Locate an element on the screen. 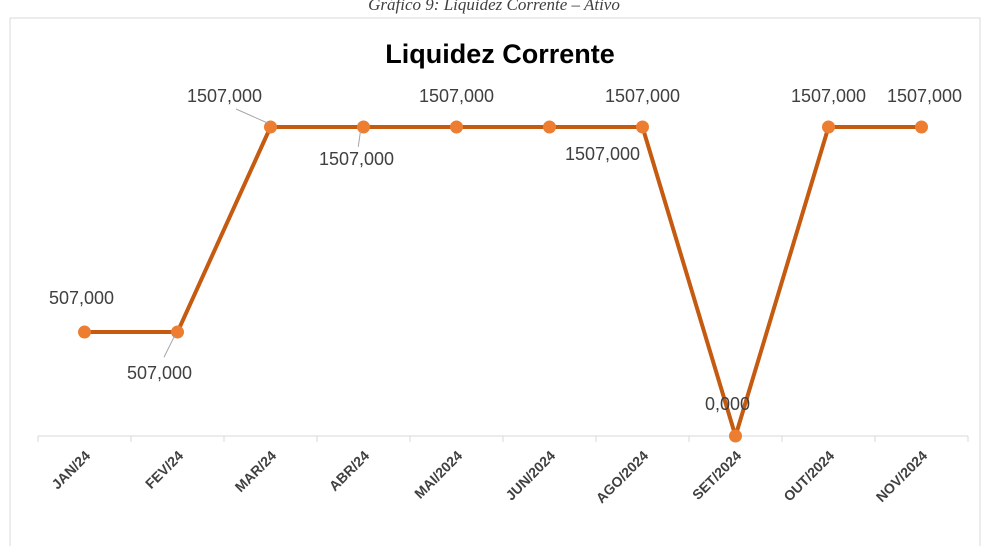 The width and height of the screenshot is (988, 546). chart-title: Liquidez Corrente is located at coordinates (500, 54).